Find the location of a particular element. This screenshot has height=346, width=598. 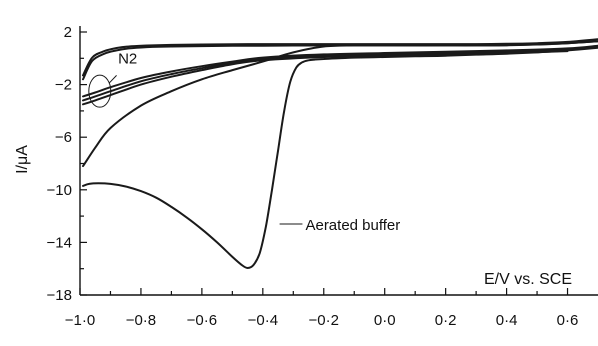

x-tick-label: −0·2 is located at coordinates (324, 320).